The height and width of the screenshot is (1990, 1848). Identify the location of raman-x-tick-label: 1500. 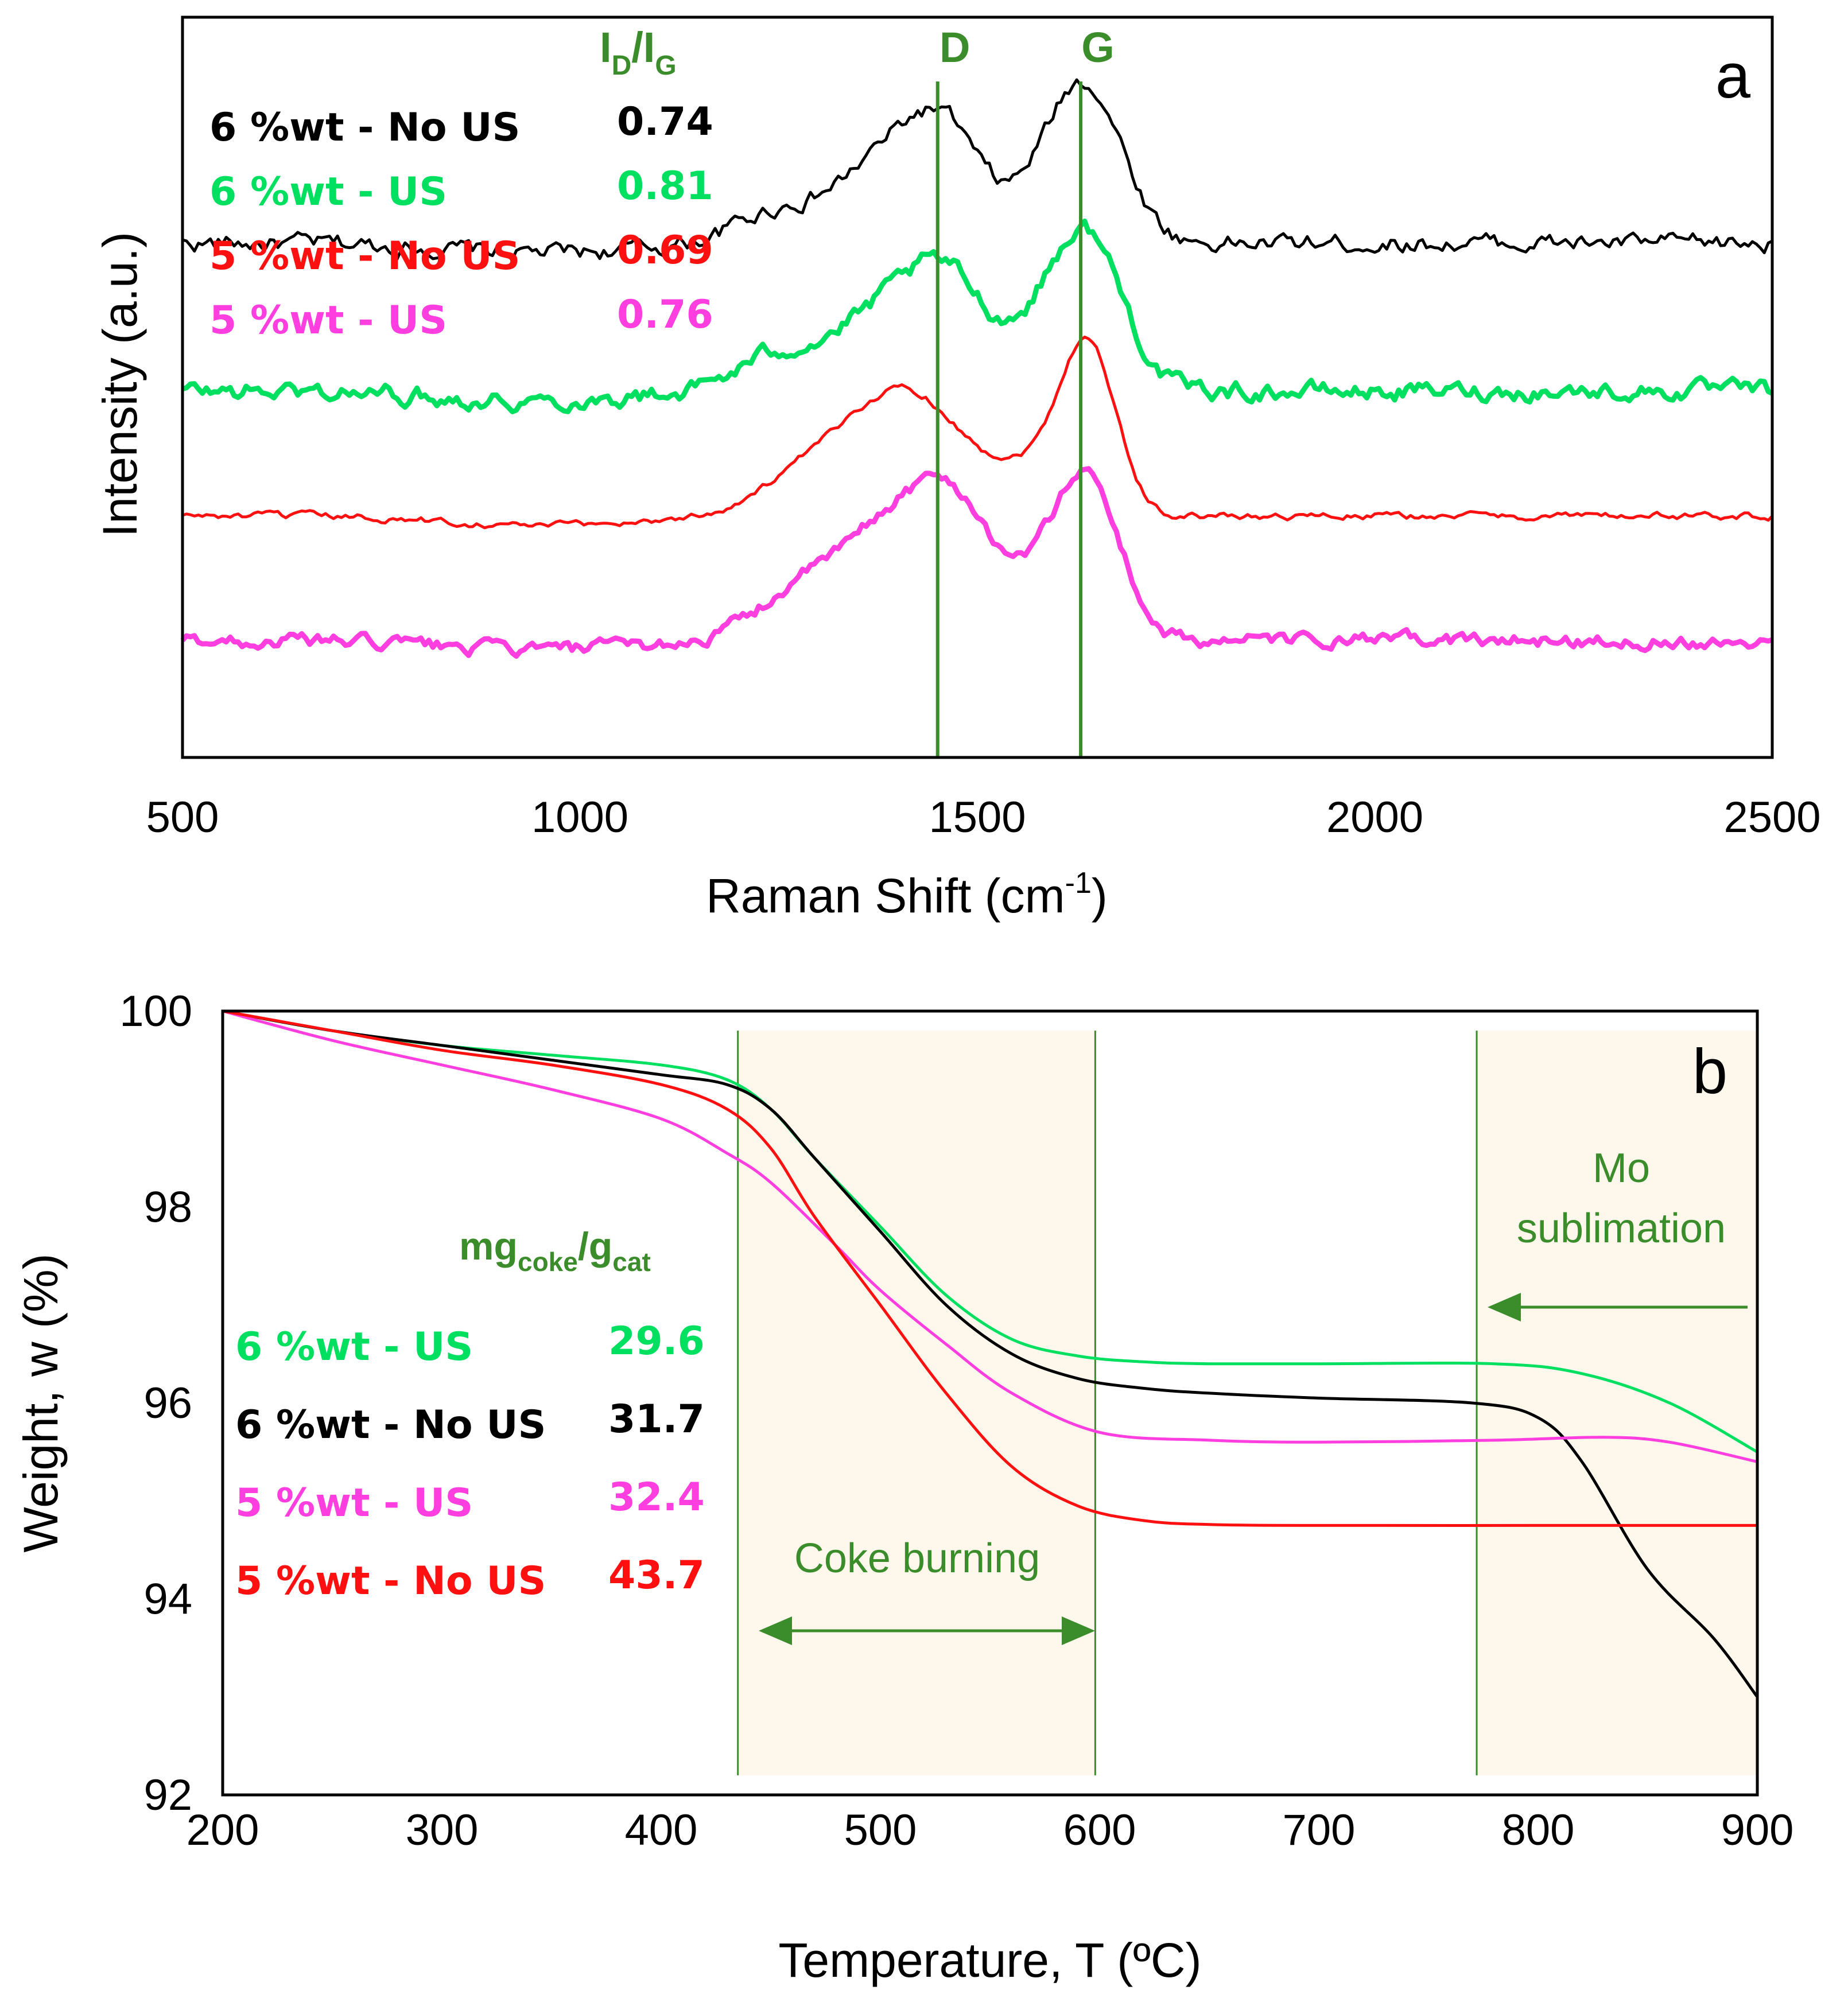
(977, 817).